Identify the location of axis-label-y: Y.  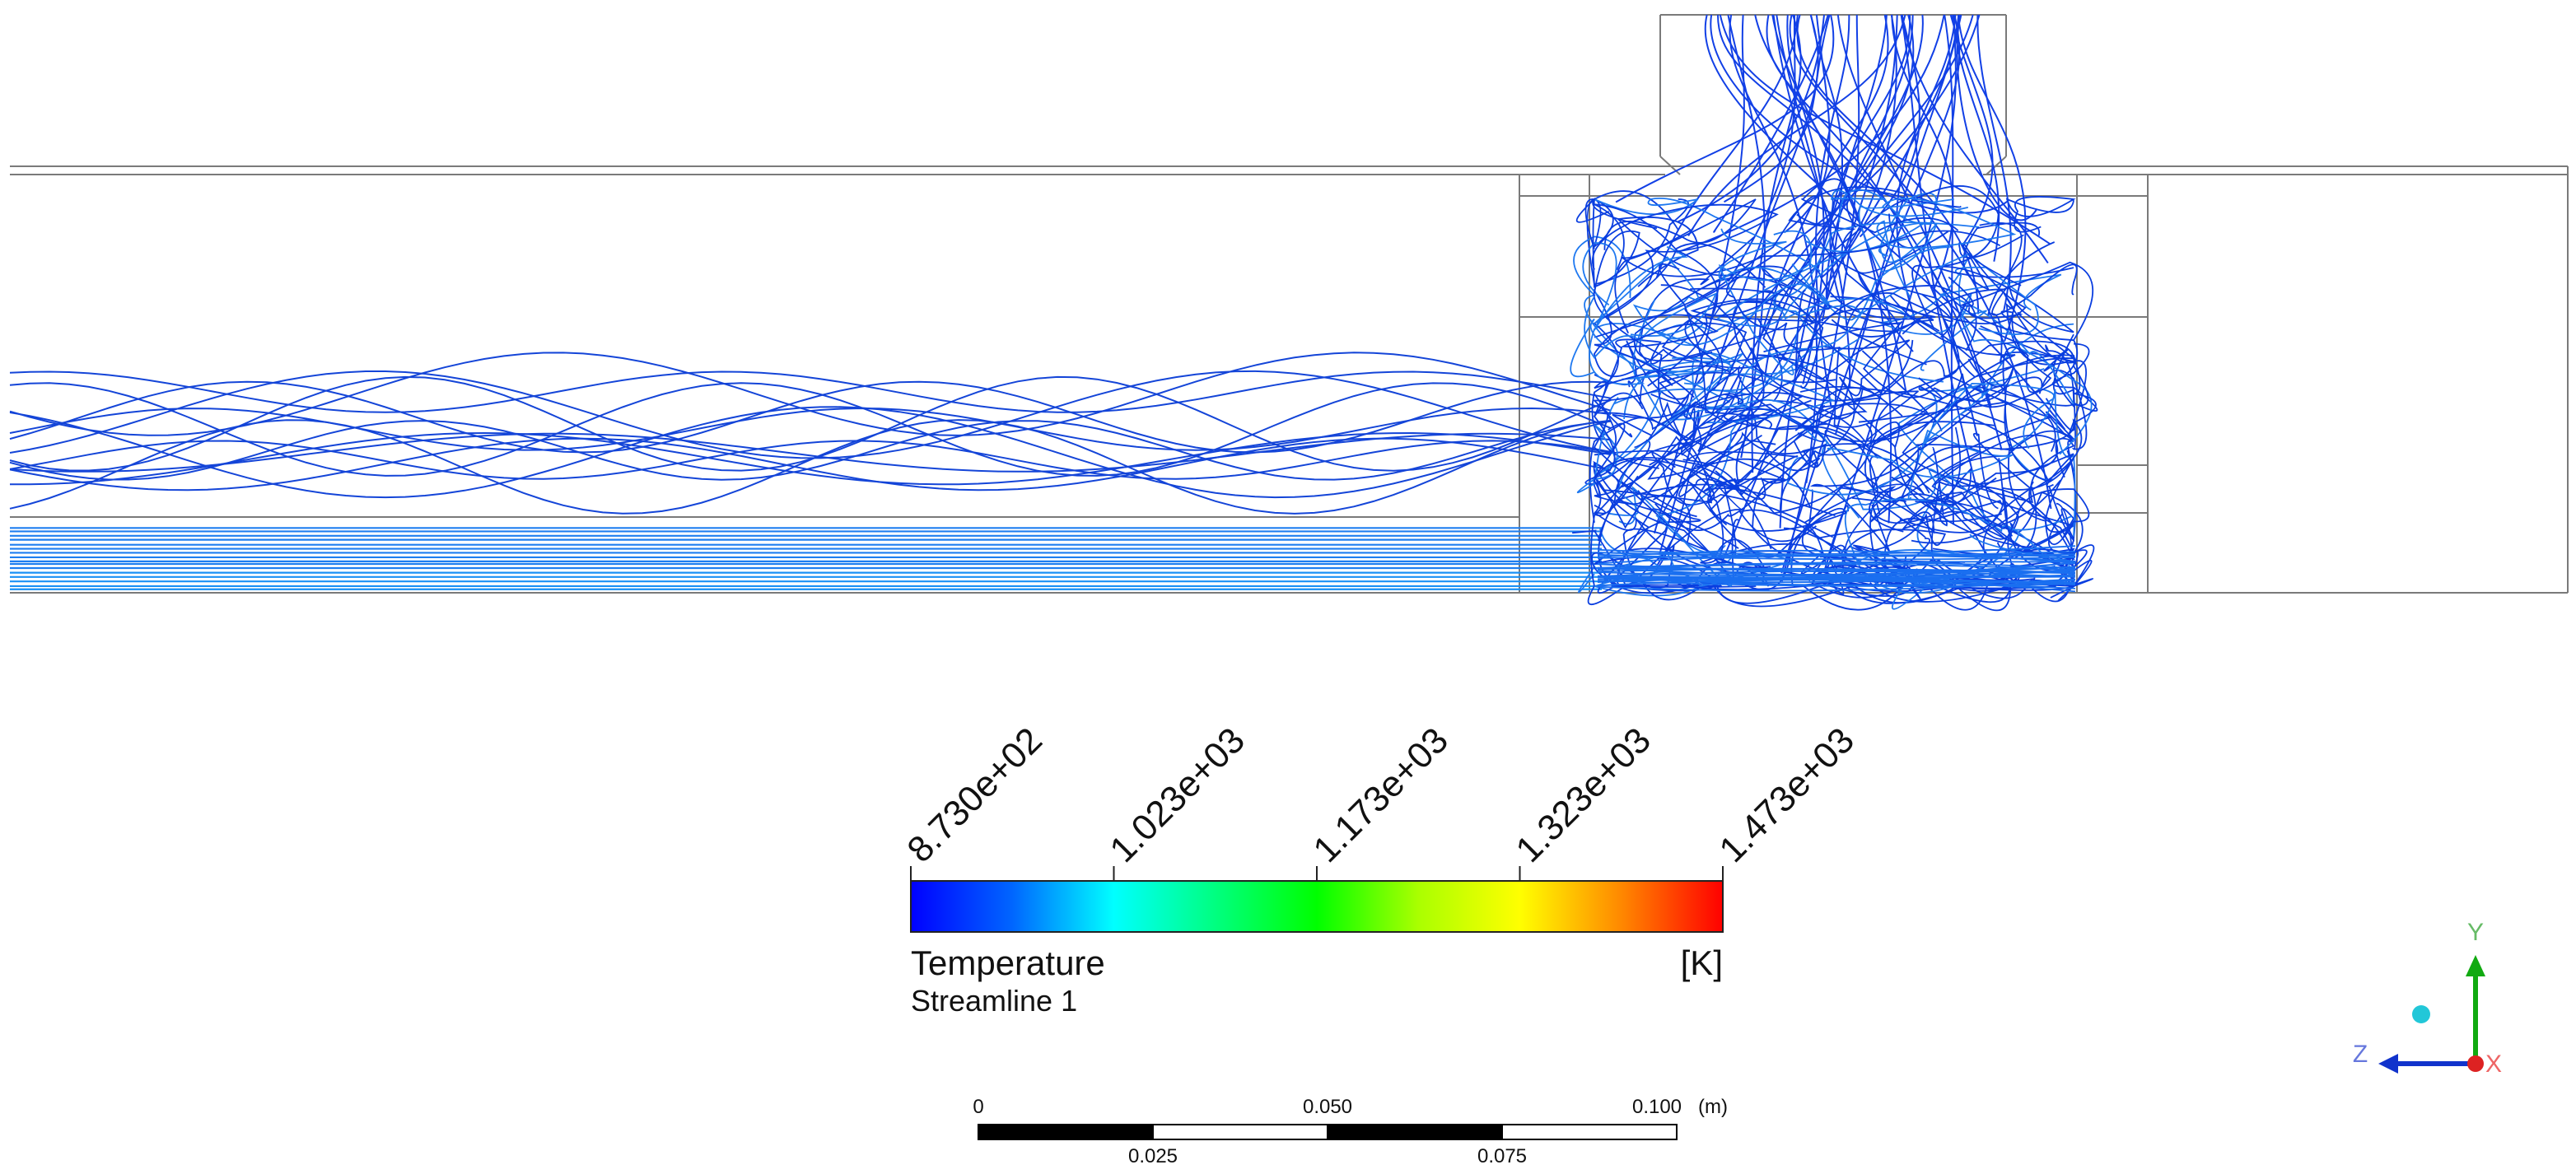
(2475, 932).